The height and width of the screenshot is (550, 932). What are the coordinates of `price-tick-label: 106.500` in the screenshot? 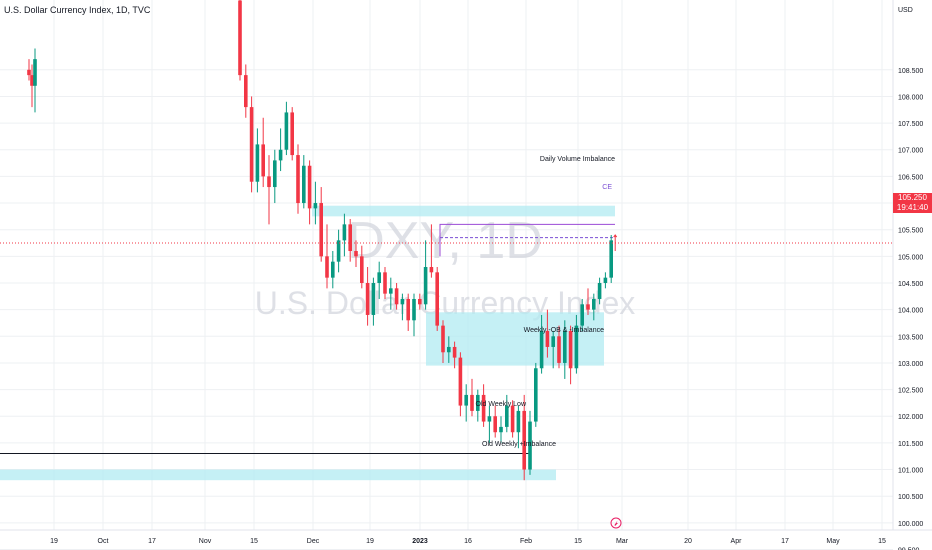 It's located at (910, 177).